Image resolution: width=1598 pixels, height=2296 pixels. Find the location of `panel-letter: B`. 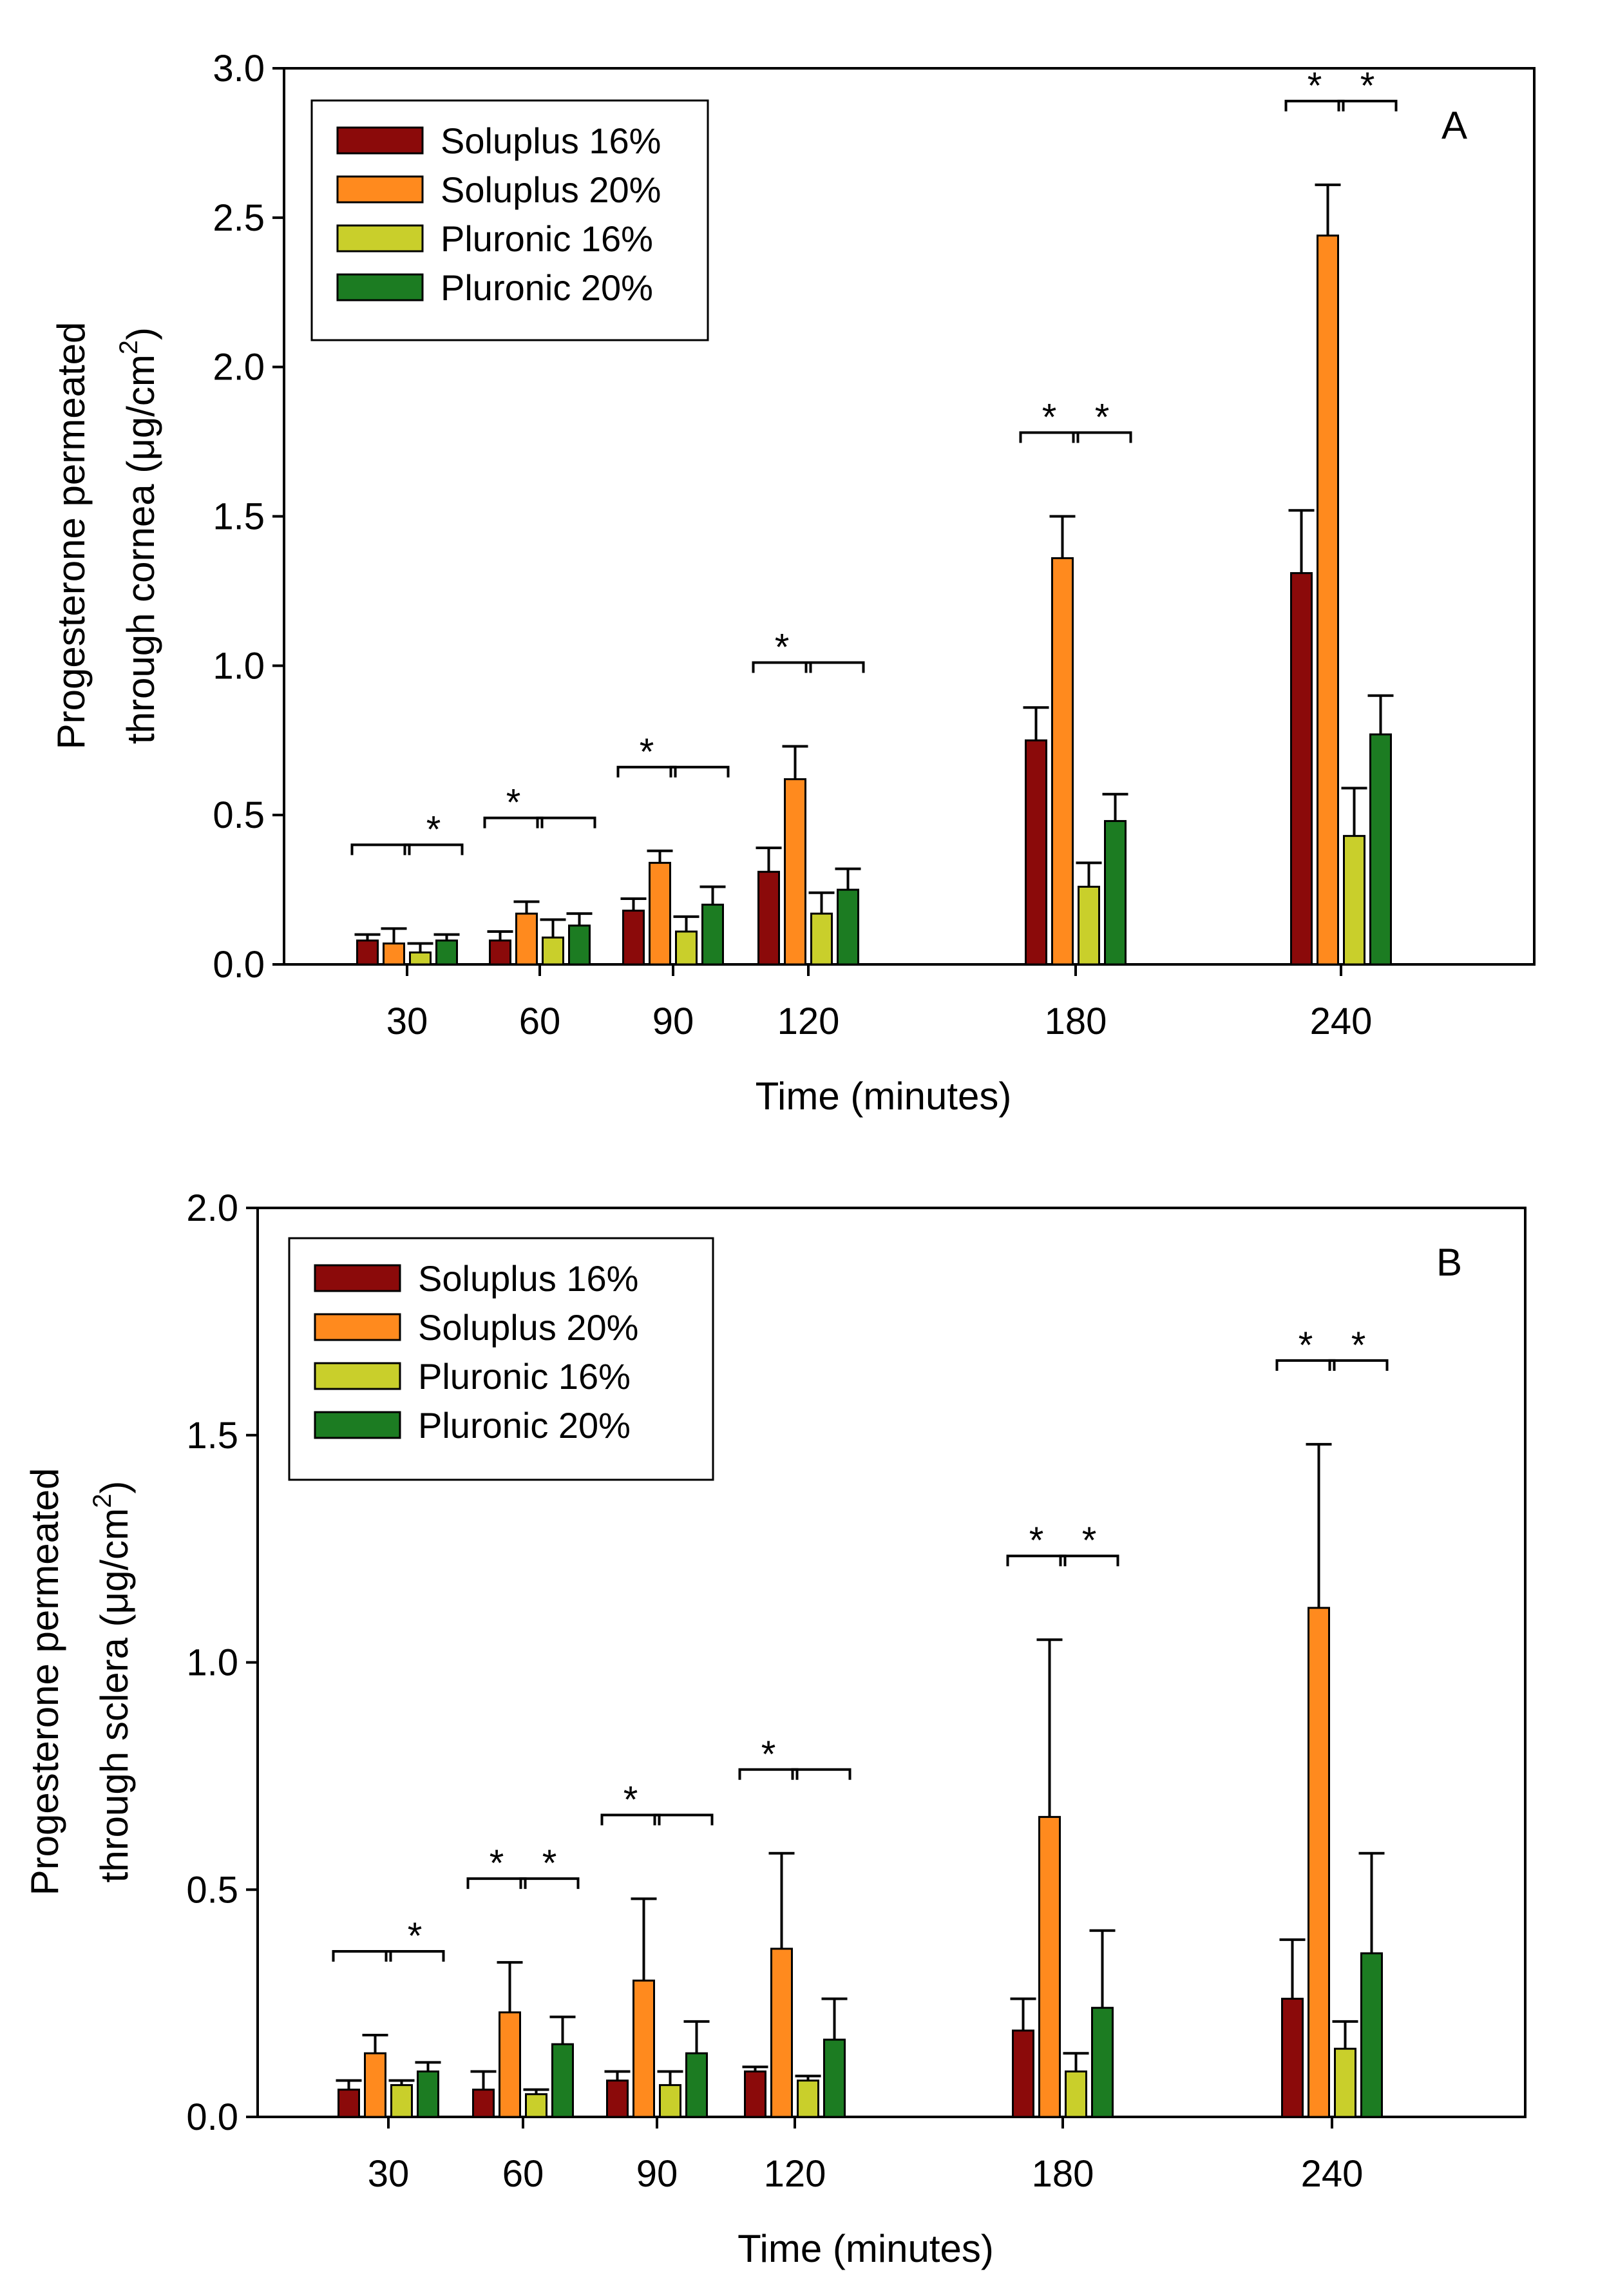

panel-letter: B is located at coordinates (1449, 1262).